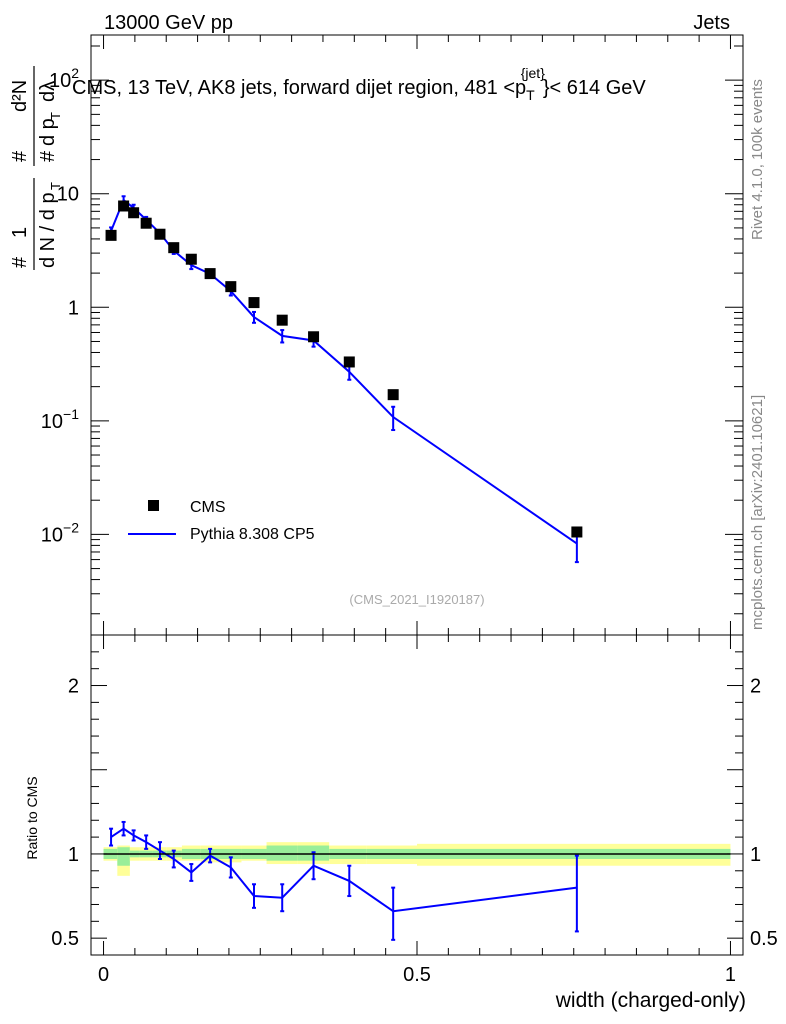 This screenshot has height=1024, width=786. What do you see at coordinates (36, 168) in the screenshot?
I see `y-axis-label: # 1 d N / d p T # d²N # d p T dλ` at bounding box center [36, 168].